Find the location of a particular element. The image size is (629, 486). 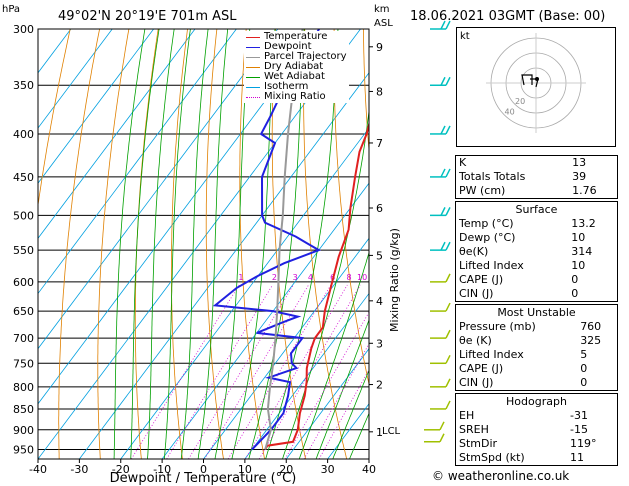

index-value: 1.76 is located at coordinates (584, 190).